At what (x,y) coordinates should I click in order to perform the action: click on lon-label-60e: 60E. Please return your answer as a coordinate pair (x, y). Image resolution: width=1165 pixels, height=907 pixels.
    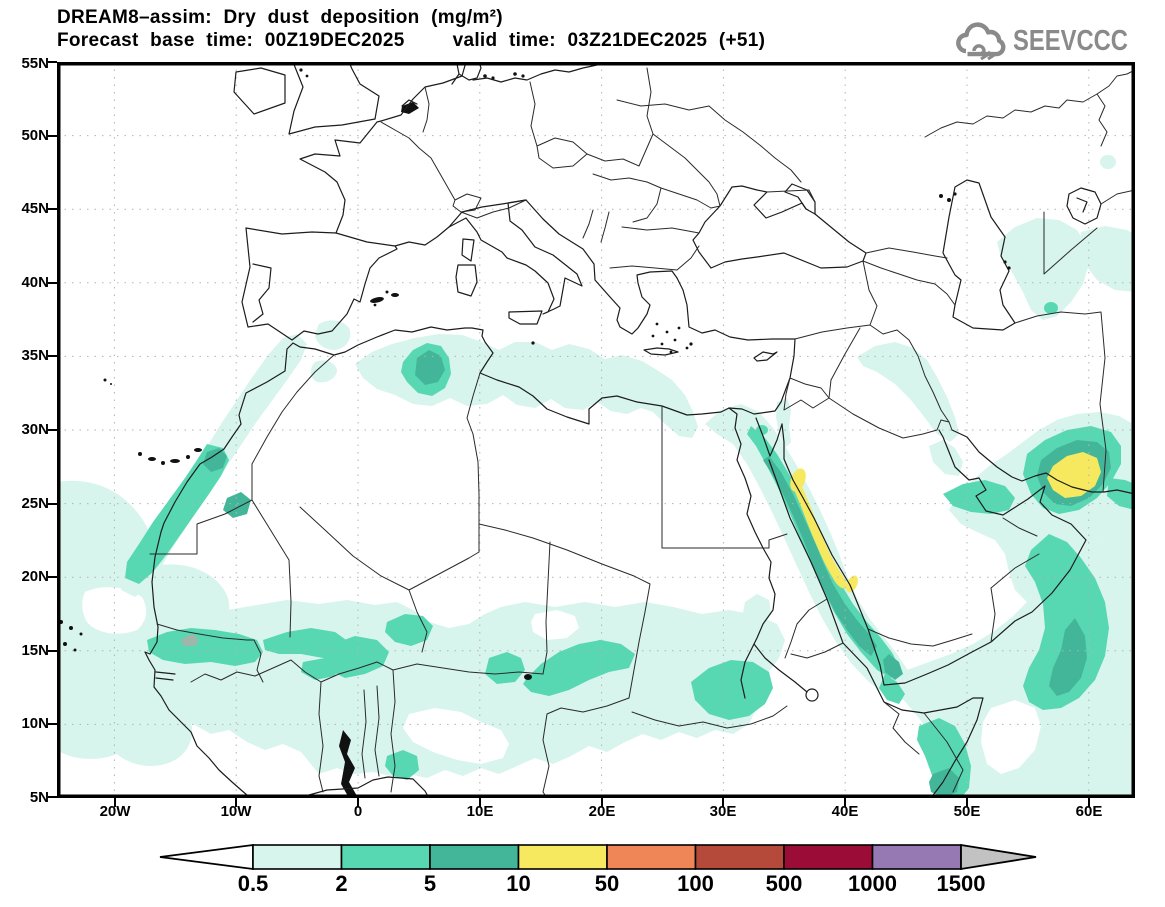
    Looking at the image, I should click on (1089, 811).